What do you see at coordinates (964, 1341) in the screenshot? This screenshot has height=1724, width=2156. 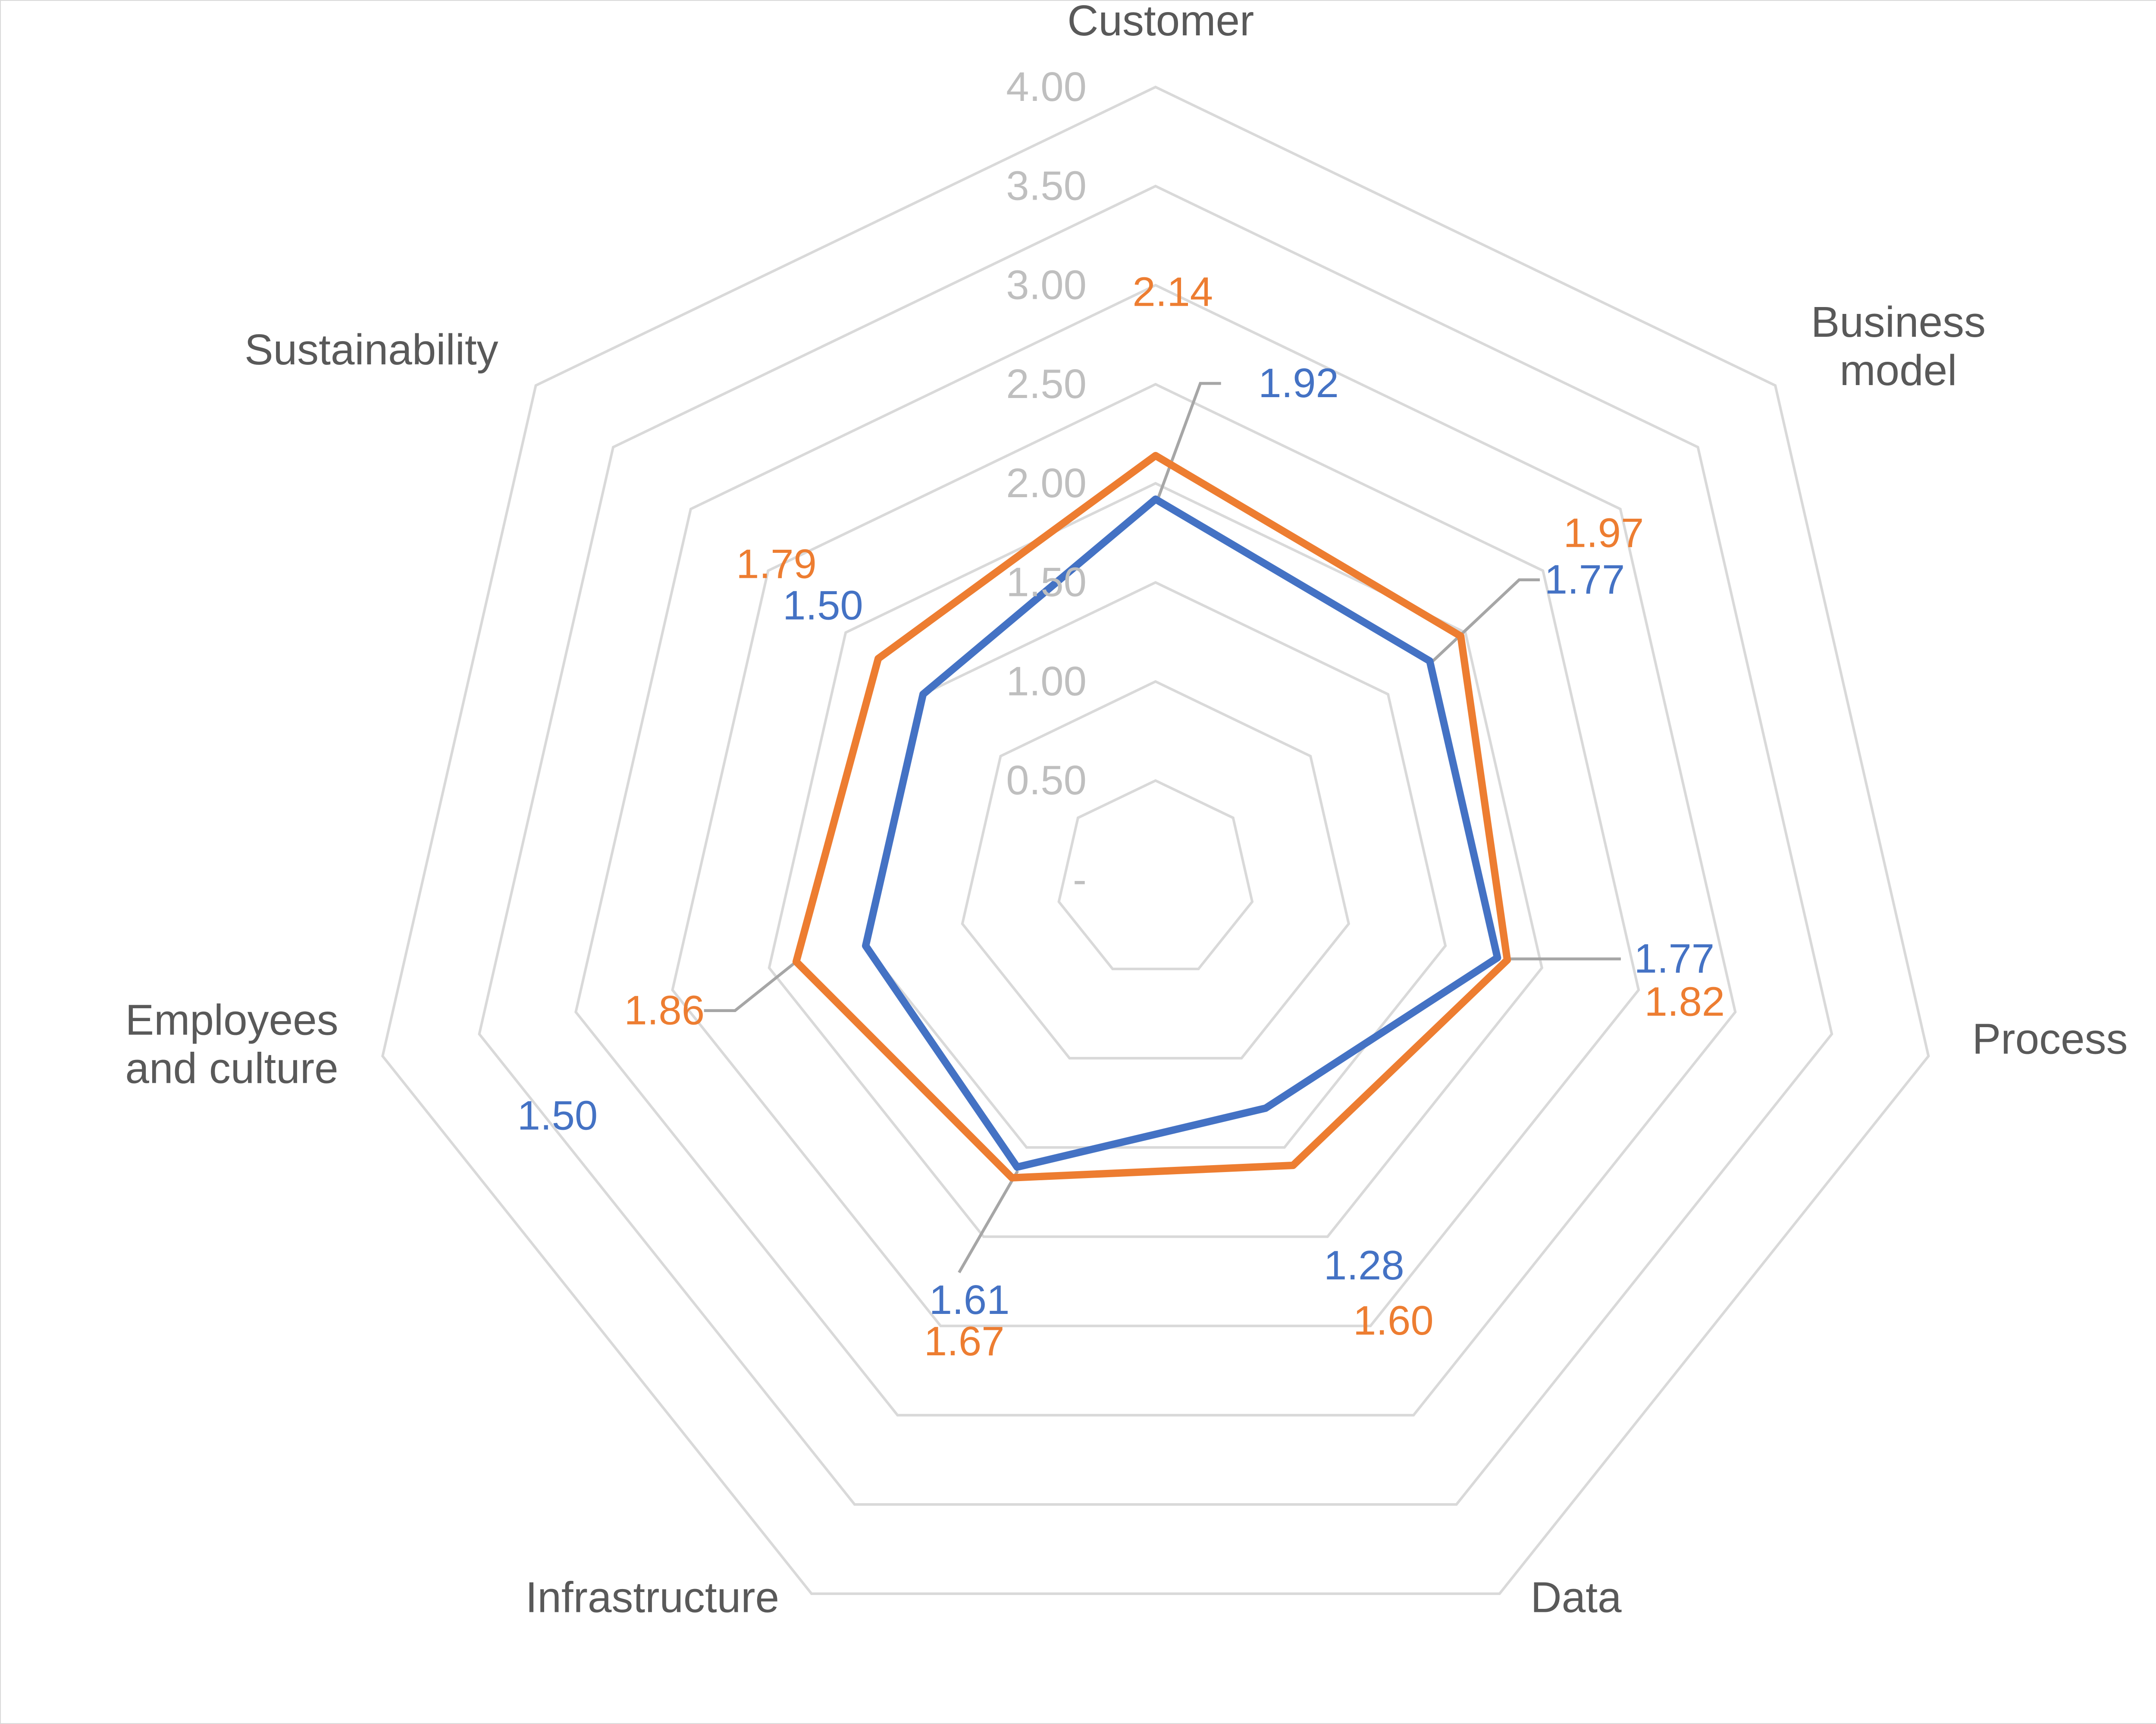 I see `data-label-oems-n-7-infrastructure: 1.67` at bounding box center [964, 1341].